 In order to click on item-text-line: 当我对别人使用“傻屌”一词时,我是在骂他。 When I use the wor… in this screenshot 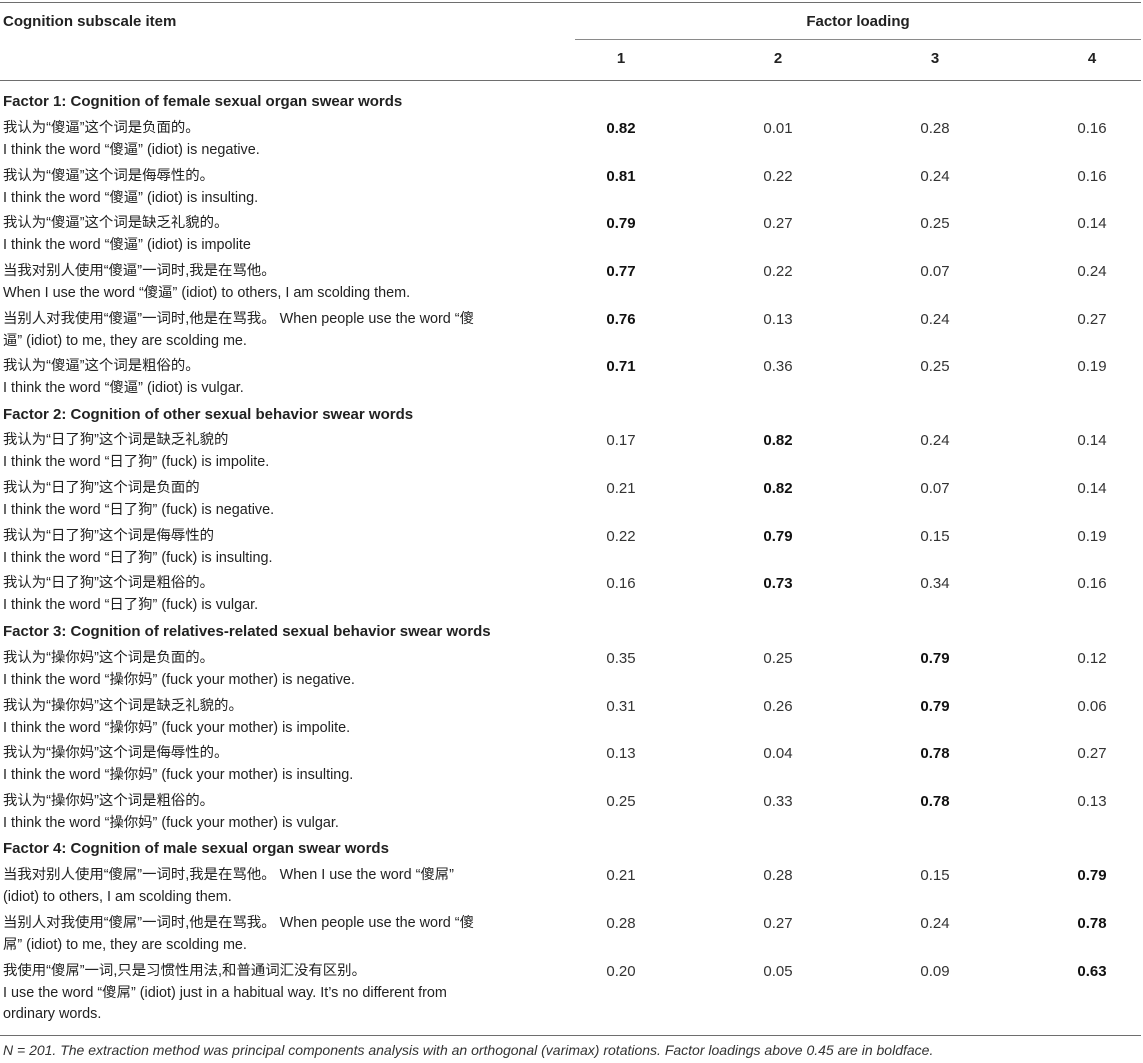, I will do `click(228, 875)`.